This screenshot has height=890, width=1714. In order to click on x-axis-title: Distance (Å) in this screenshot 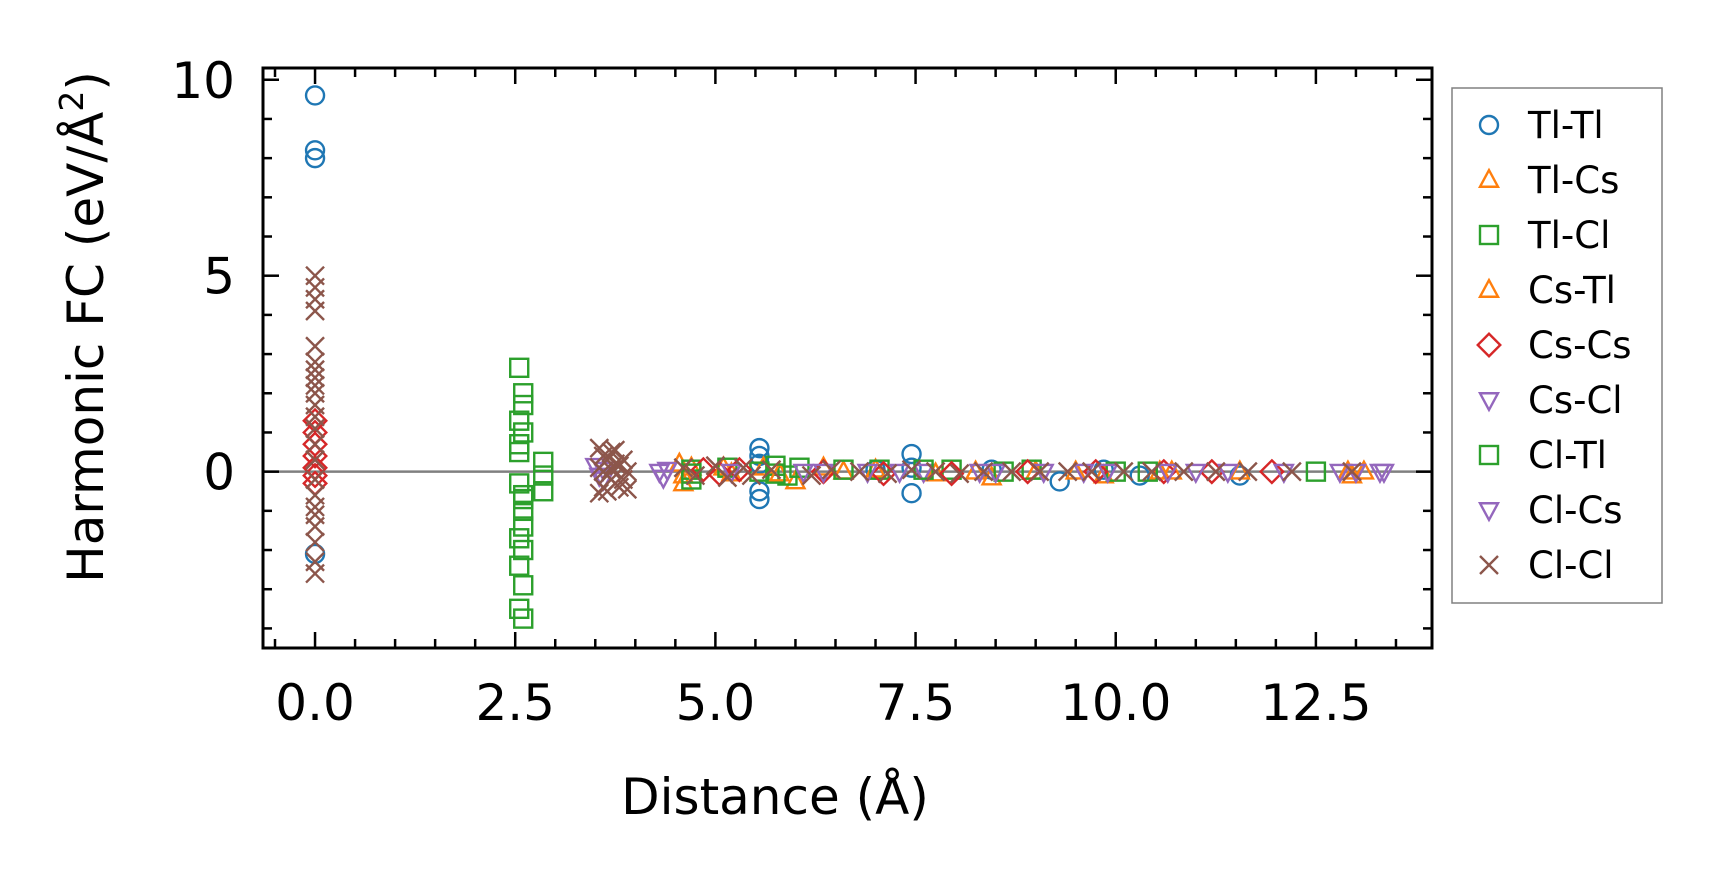, I will do `click(775, 797)`.